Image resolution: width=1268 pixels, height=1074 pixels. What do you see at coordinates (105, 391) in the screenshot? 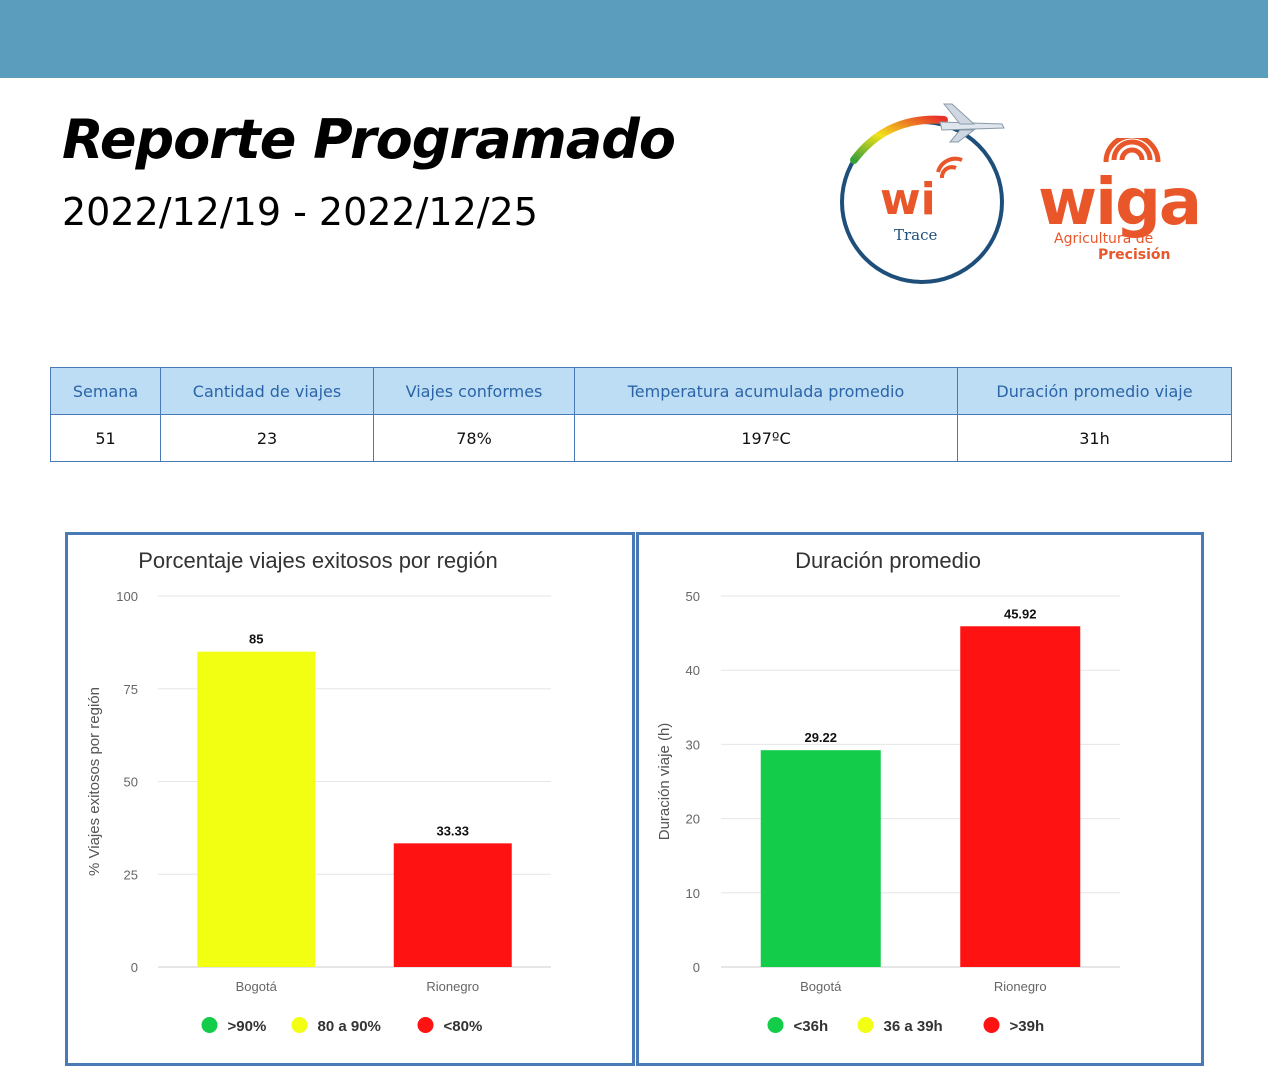
I see `header-semana: Semana` at bounding box center [105, 391].